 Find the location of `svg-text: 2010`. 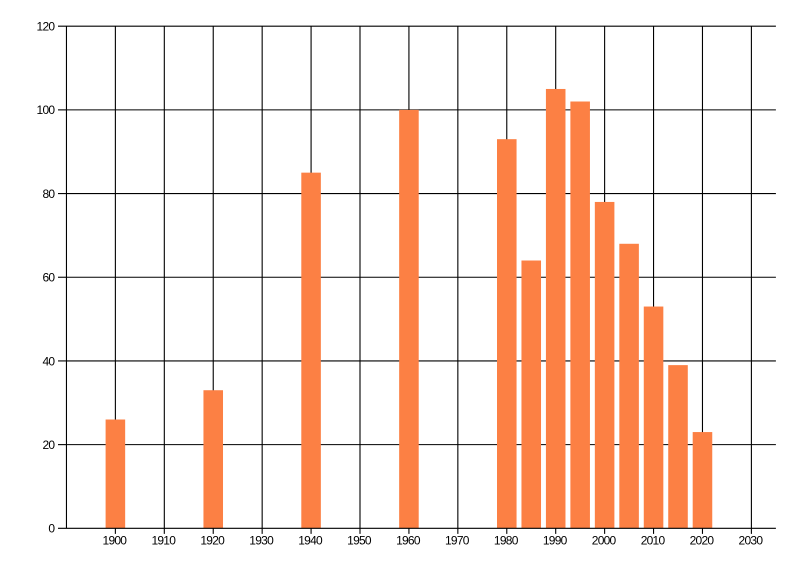

svg-text: 2010 is located at coordinates (653, 541).